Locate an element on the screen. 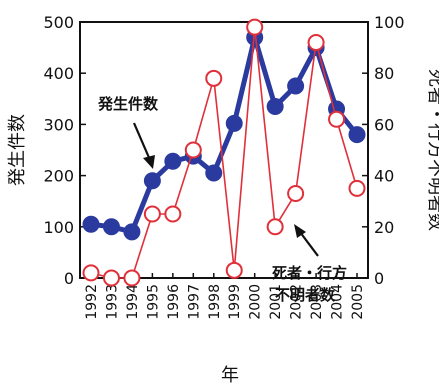 The width and height of the screenshot is (439, 388). x-tick-label: 1996 is located at coordinates (174, 302).